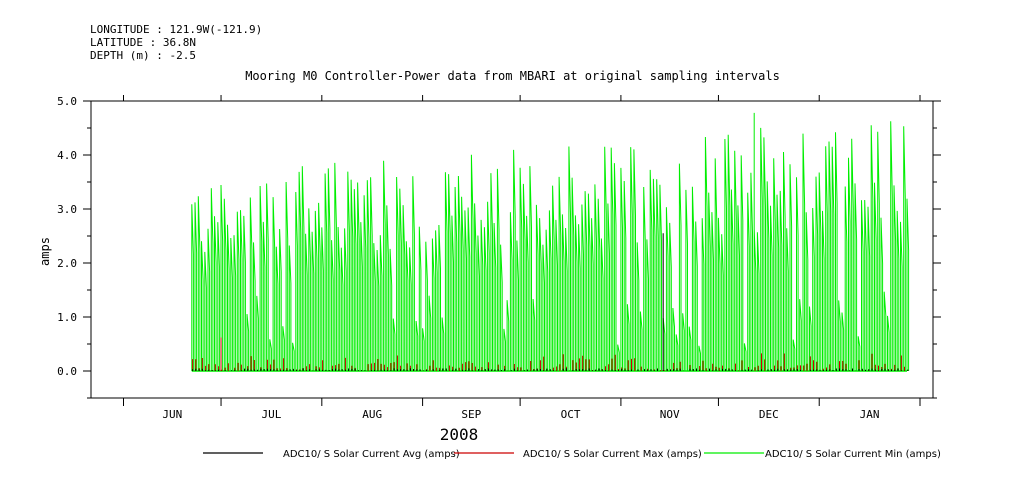 This screenshot has width=1009, height=504. What do you see at coordinates (67, 371) in the screenshot?
I see `y-tick-label: 0.0` at bounding box center [67, 371].